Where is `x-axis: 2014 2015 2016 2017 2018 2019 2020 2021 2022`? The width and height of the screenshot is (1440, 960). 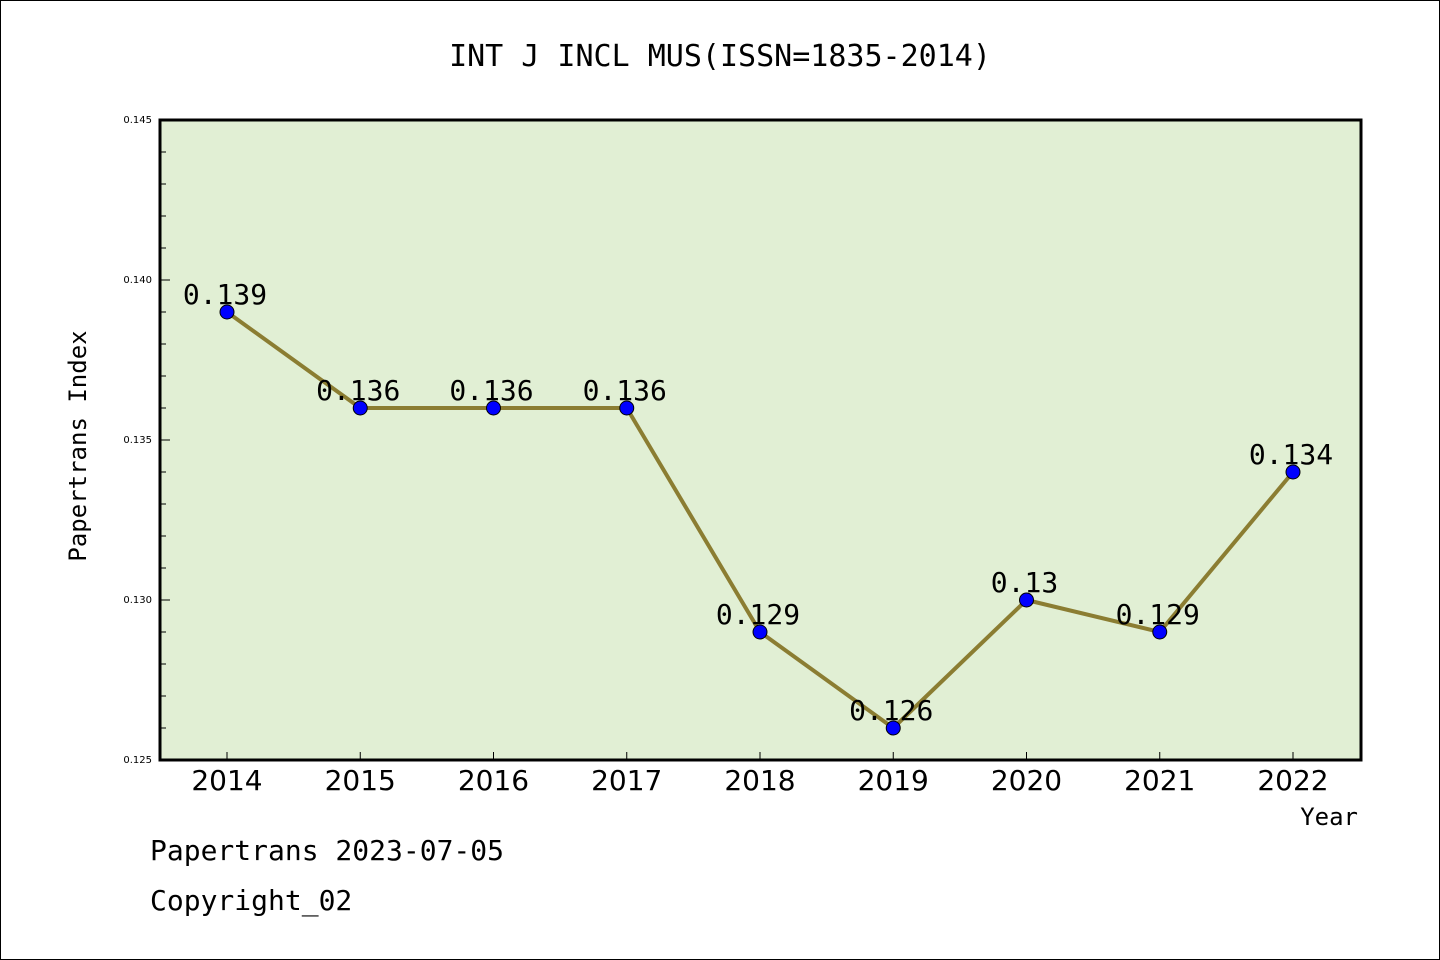 x-axis: 2014 2015 2016 2017 2018 2019 2020 2021 2022 is located at coordinates (760, 774).